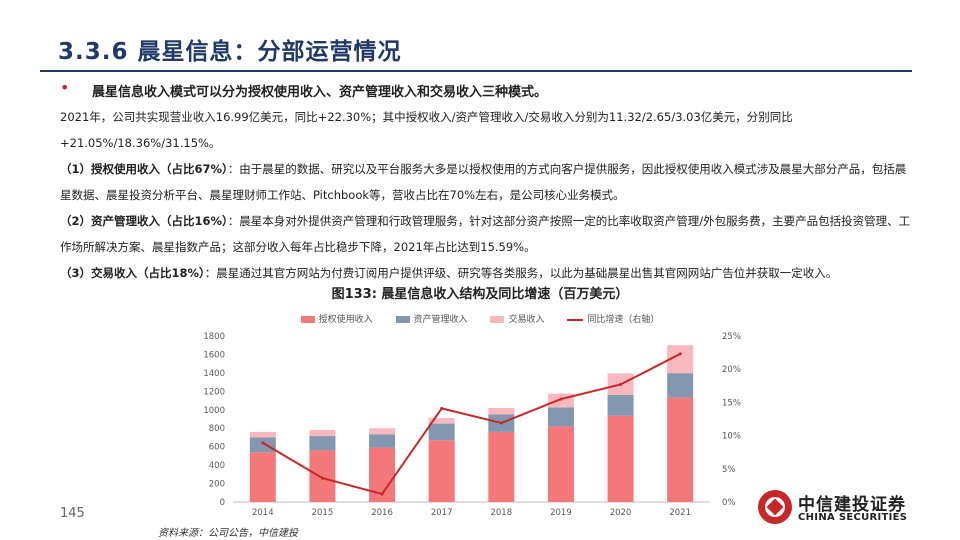 The image size is (960, 540). What do you see at coordinates (214, 392) in the screenshot?
I see `y-left-tick-label: 1200` at bounding box center [214, 392].